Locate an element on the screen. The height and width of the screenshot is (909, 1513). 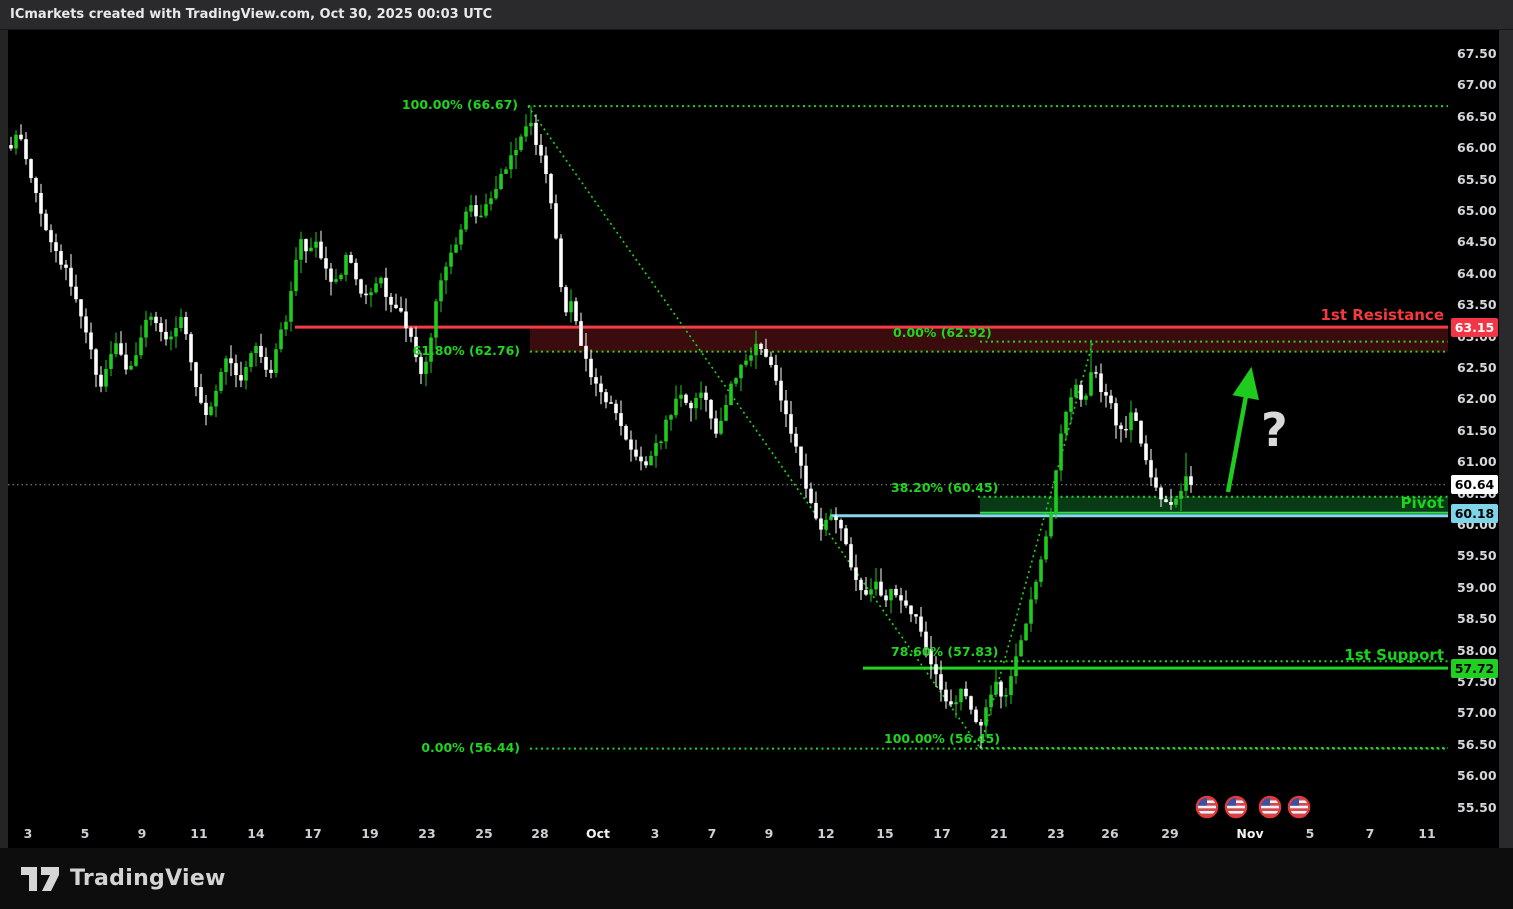
price-tick-label: 66.00 is located at coordinates (1477, 148).